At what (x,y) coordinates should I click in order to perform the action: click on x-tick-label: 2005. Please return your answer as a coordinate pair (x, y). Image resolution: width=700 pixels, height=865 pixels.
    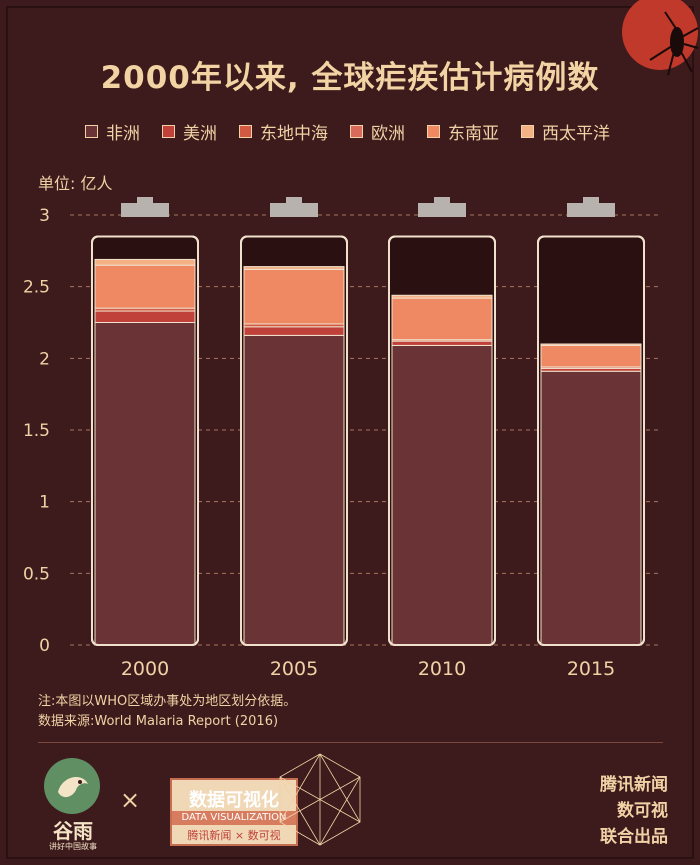
    Looking at the image, I should click on (294, 669).